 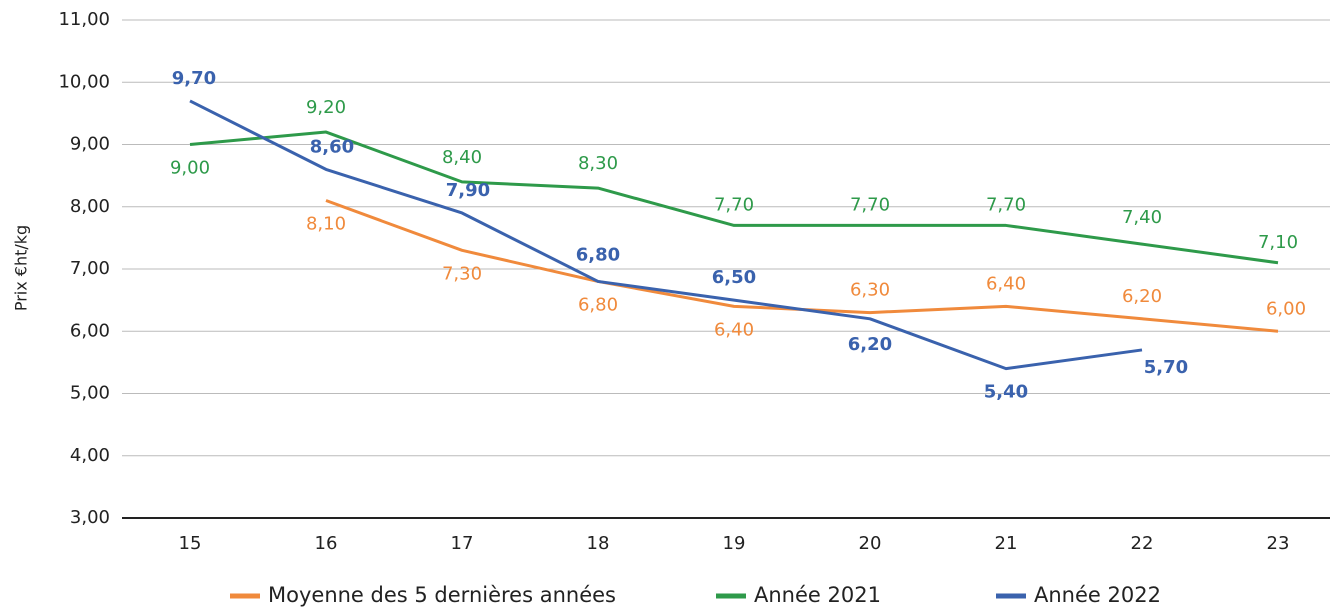 What do you see at coordinates (90, 144) in the screenshot?
I see `y-tick-label: 9,00` at bounding box center [90, 144].